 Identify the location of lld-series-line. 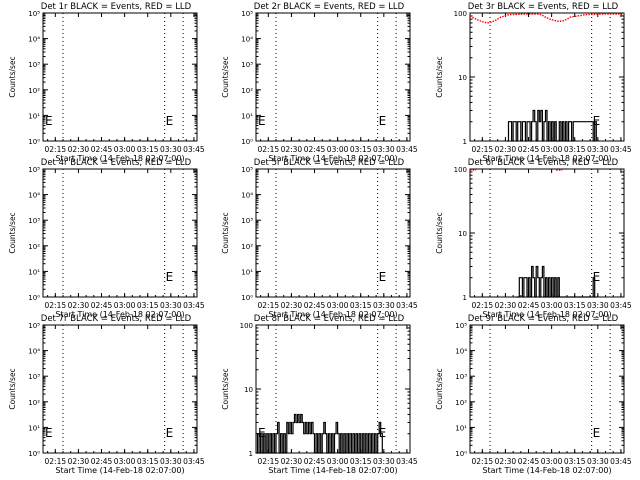
(546, 18).